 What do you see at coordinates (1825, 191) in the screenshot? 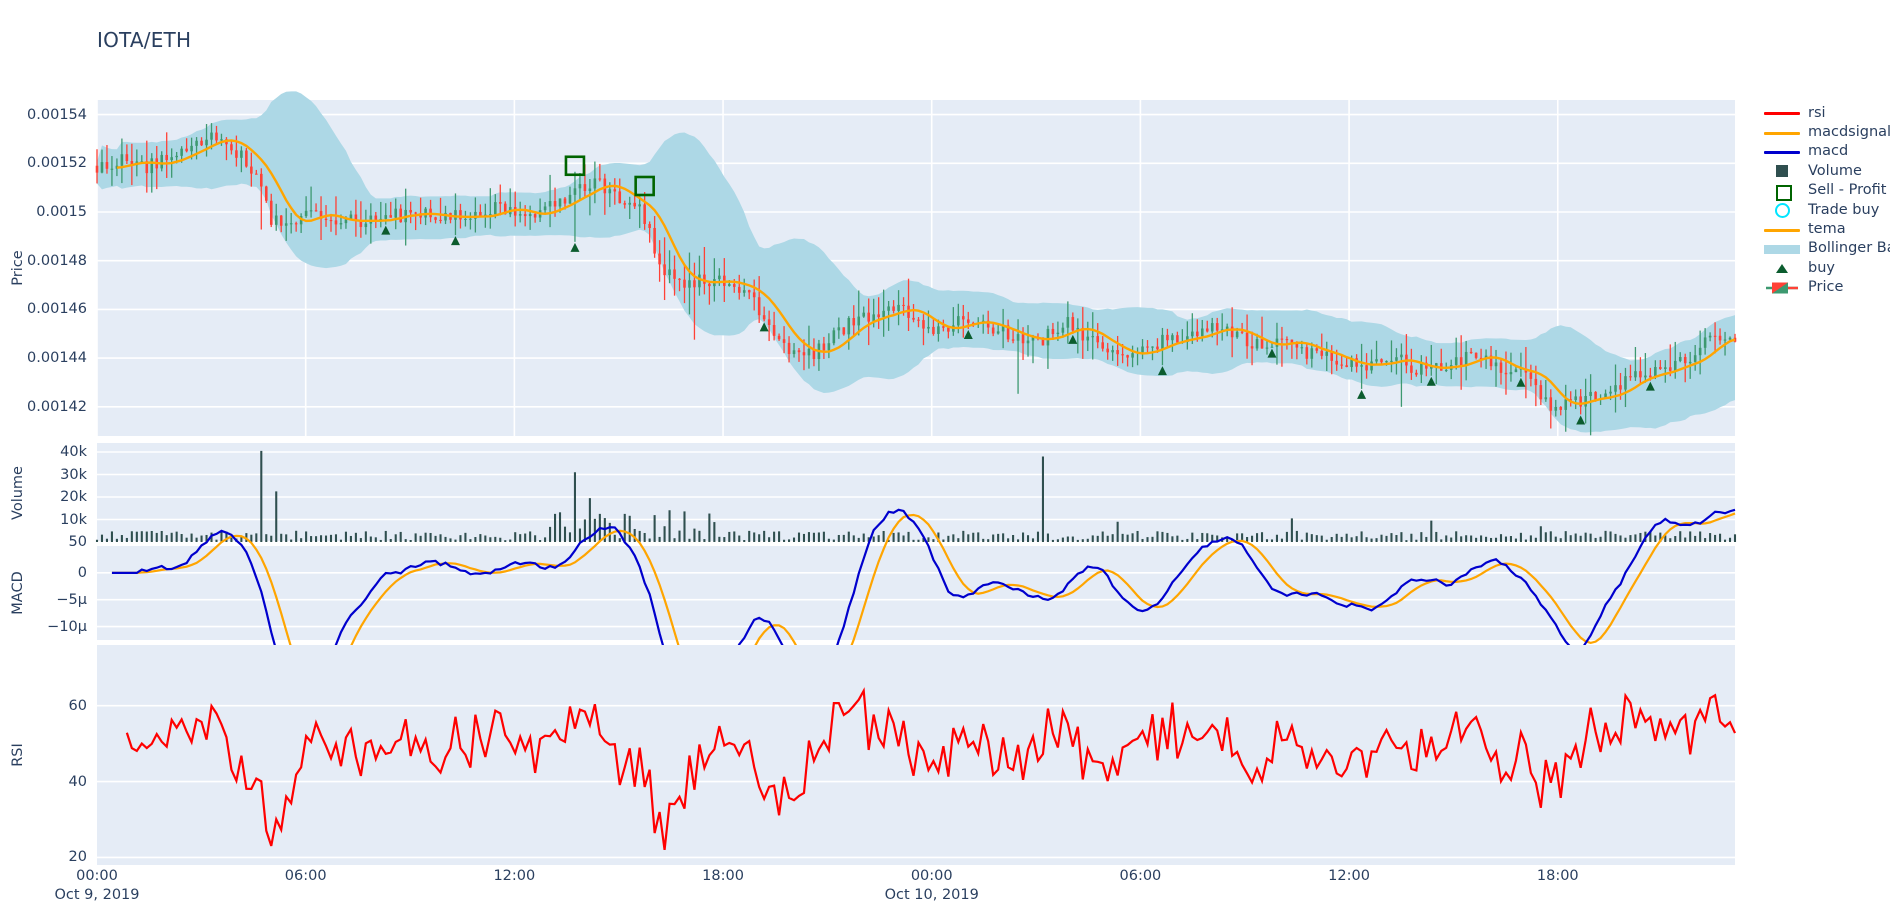
I see `legend-item-sell-profit: Sell - Profit` at bounding box center [1825, 191].